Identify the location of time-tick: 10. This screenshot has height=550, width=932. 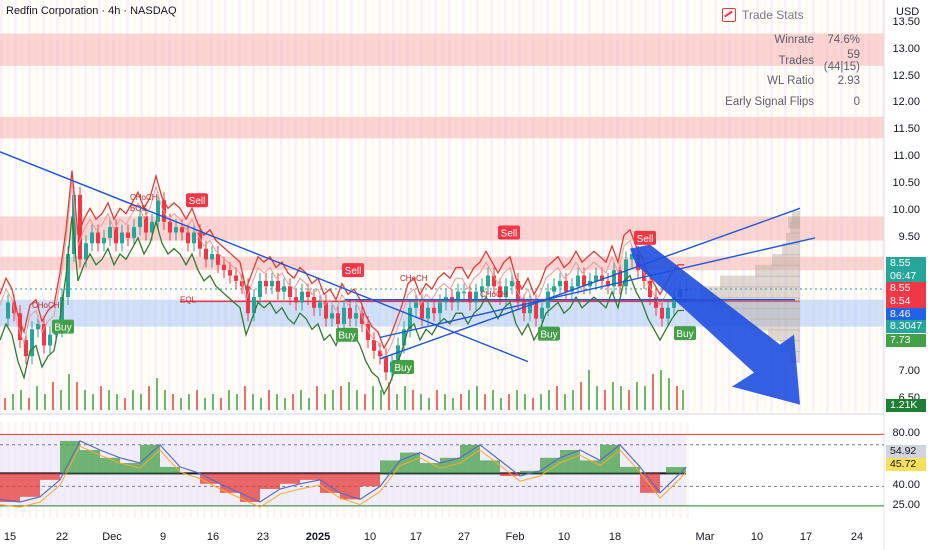
(757, 537).